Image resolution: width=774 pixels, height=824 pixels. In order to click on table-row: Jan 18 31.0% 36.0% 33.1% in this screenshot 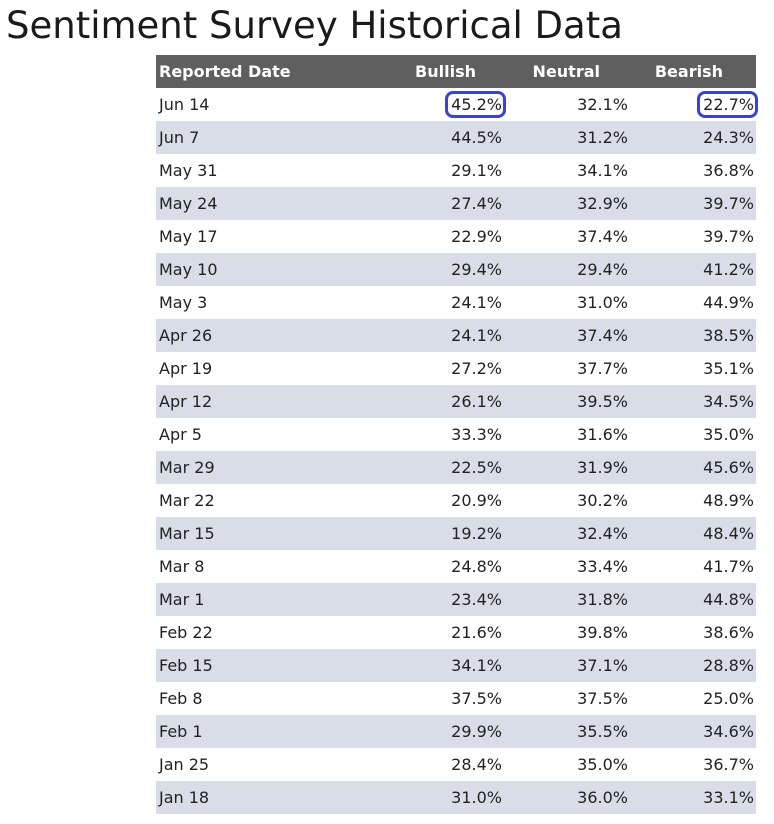, I will do `click(456, 797)`.